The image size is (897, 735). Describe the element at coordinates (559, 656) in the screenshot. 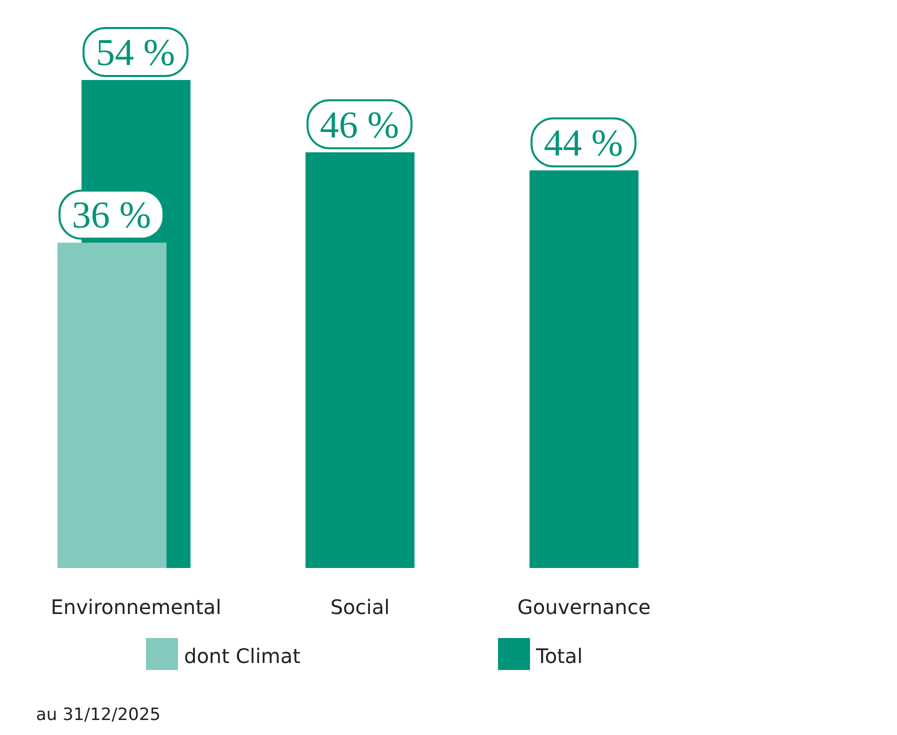

I see `legend-label: Total` at that location.